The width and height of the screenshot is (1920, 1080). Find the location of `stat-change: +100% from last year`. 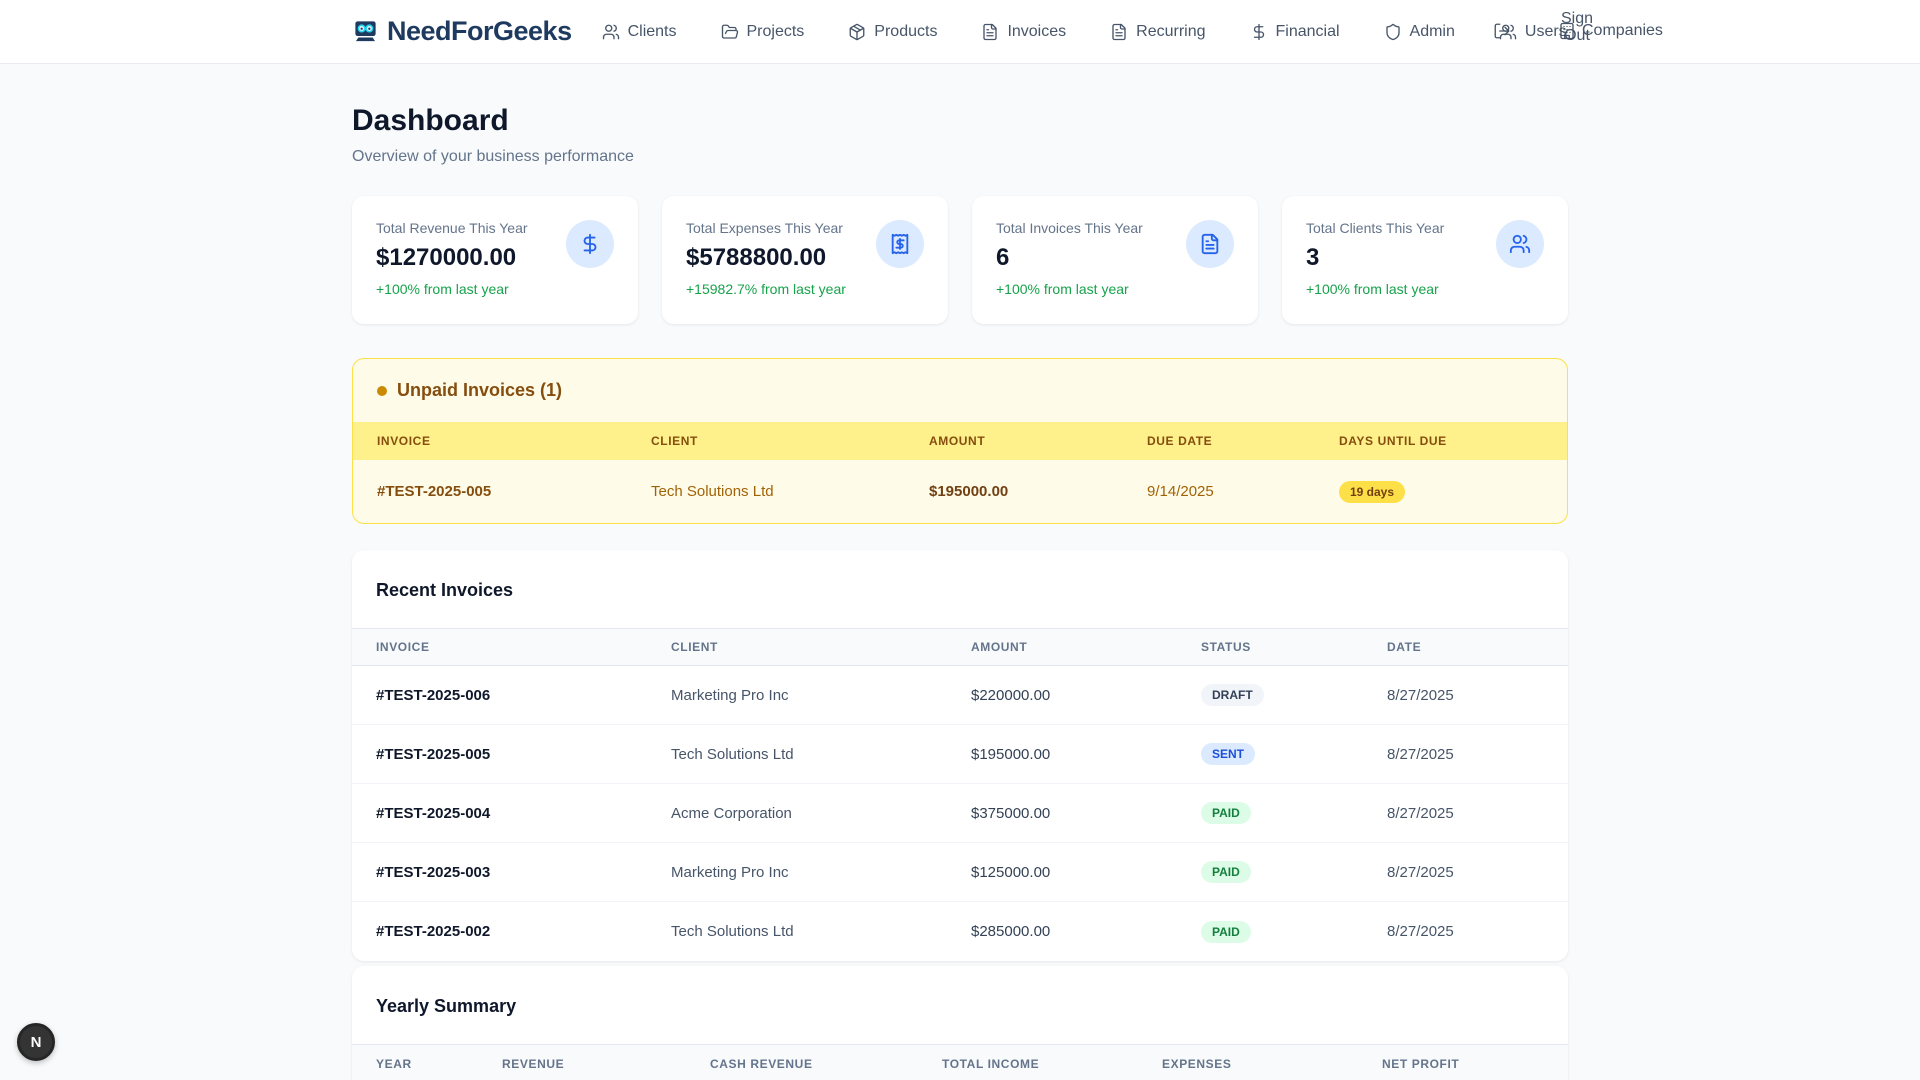

stat-change: +100% from last year is located at coordinates (442, 289).